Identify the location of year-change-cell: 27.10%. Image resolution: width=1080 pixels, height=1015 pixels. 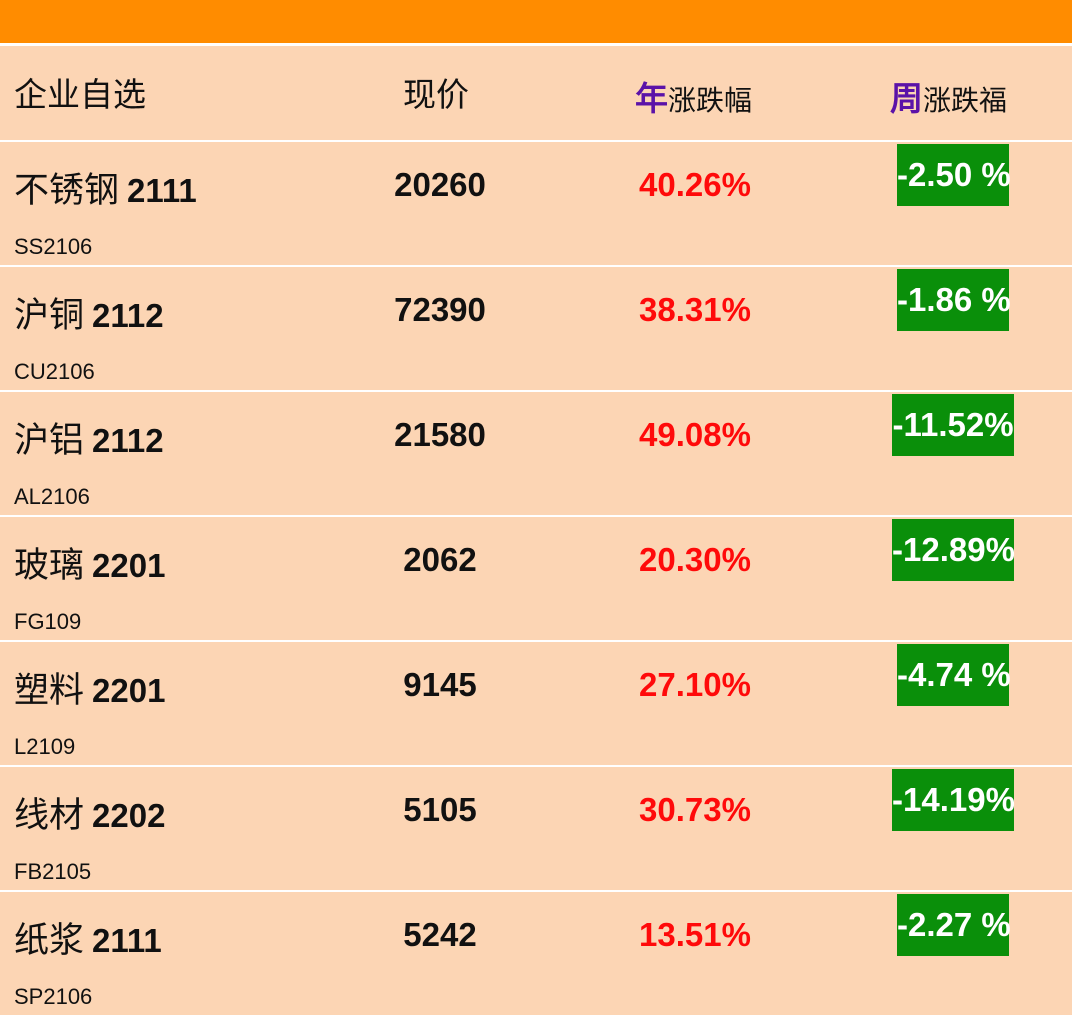
(690, 703).